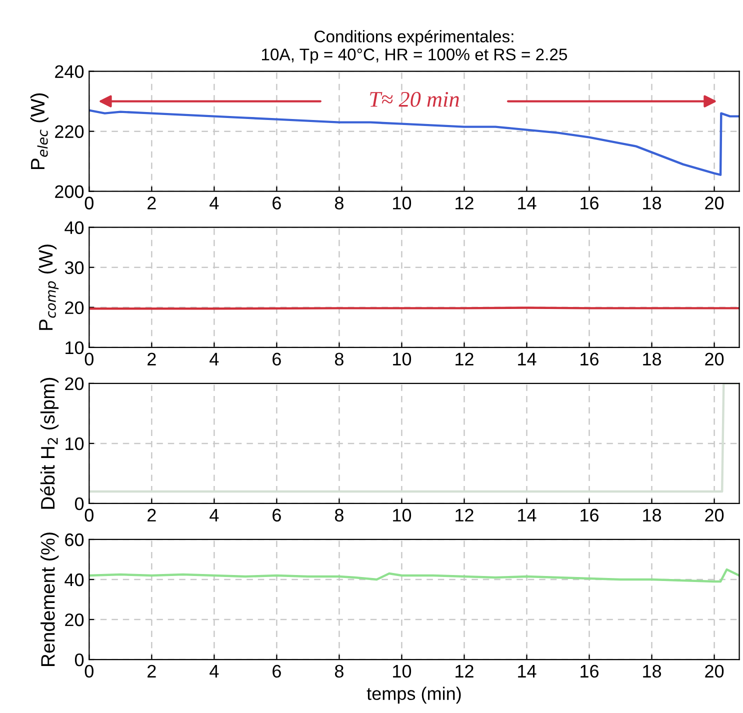 Image resolution: width=743 pixels, height=713 pixels. What do you see at coordinates (74, 539) in the screenshot?
I see `y-tick-label: 60` at bounding box center [74, 539].